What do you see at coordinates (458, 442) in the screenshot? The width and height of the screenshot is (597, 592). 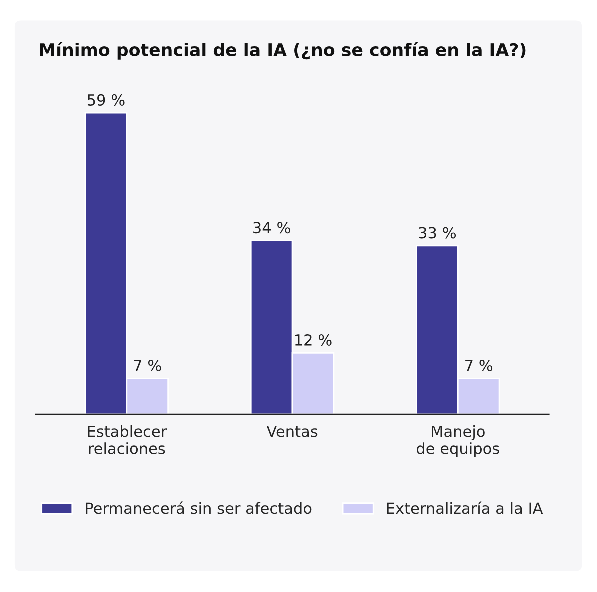 I see `x-tick-label: Manejo de equipos` at bounding box center [458, 442].